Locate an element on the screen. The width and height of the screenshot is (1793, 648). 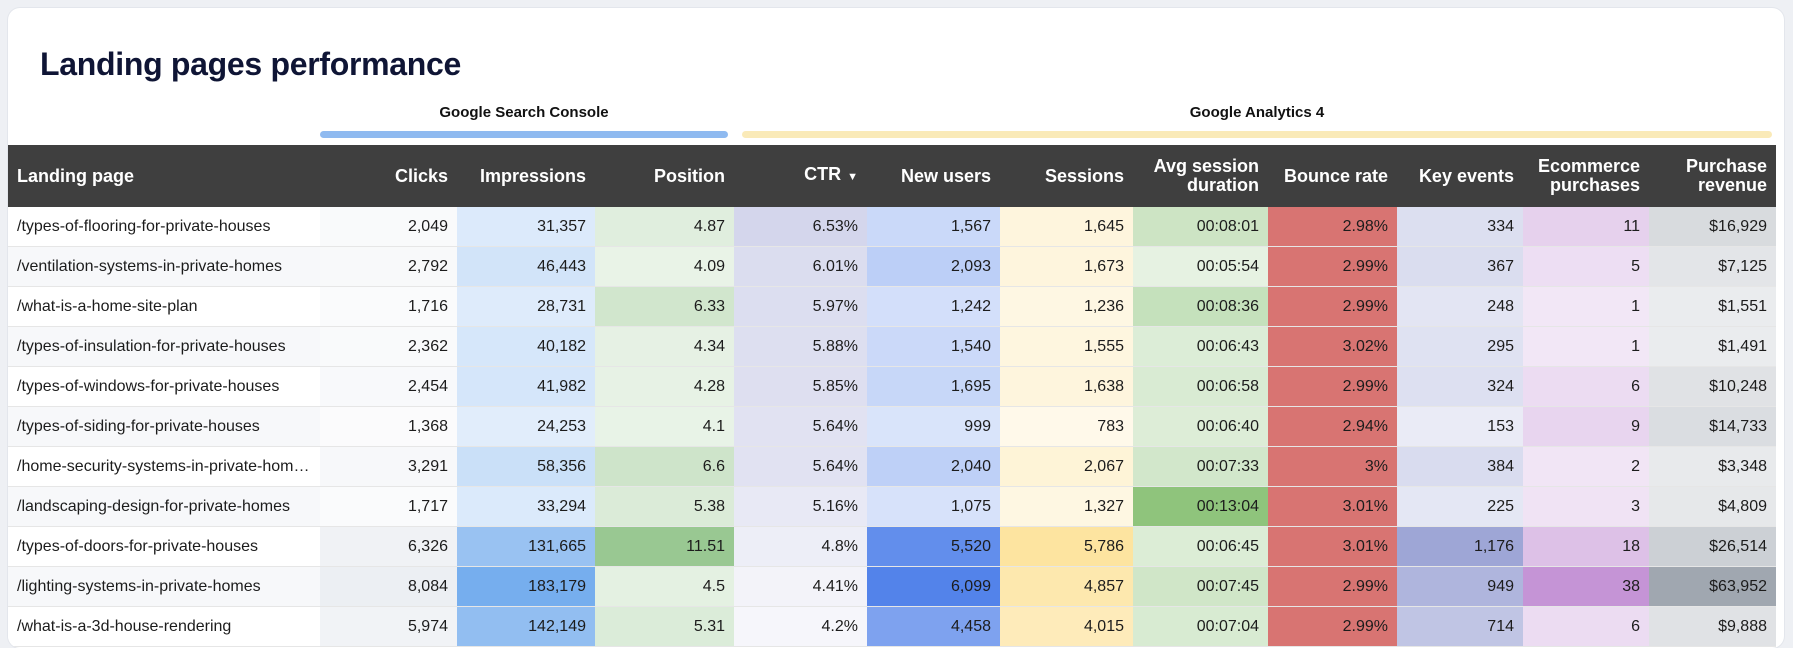
cell-revenue: $63,952 is located at coordinates (1712, 586).